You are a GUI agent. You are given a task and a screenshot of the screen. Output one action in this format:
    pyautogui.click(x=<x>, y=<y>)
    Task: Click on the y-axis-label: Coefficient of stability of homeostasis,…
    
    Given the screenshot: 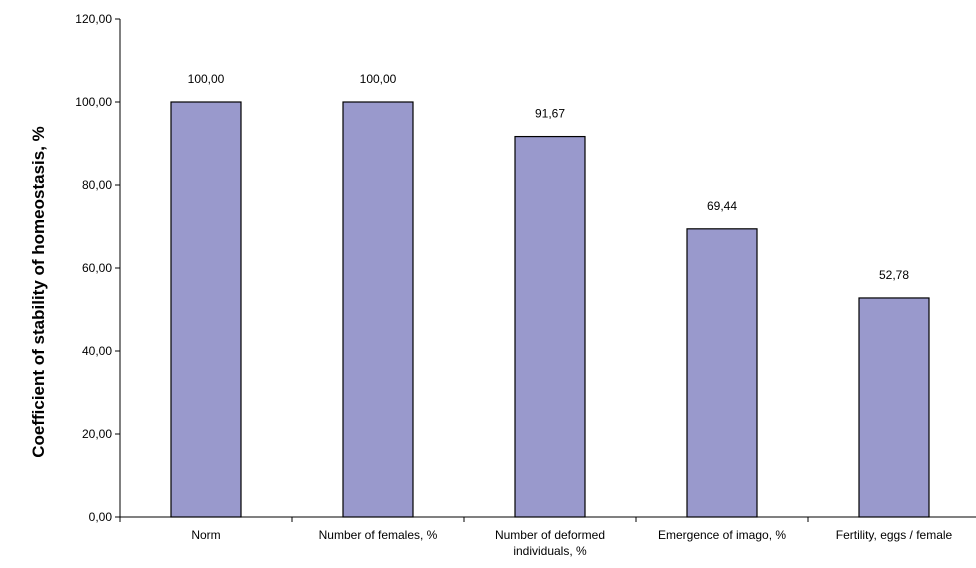 What is the action you would take?
    pyautogui.click(x=38, y=292)
    